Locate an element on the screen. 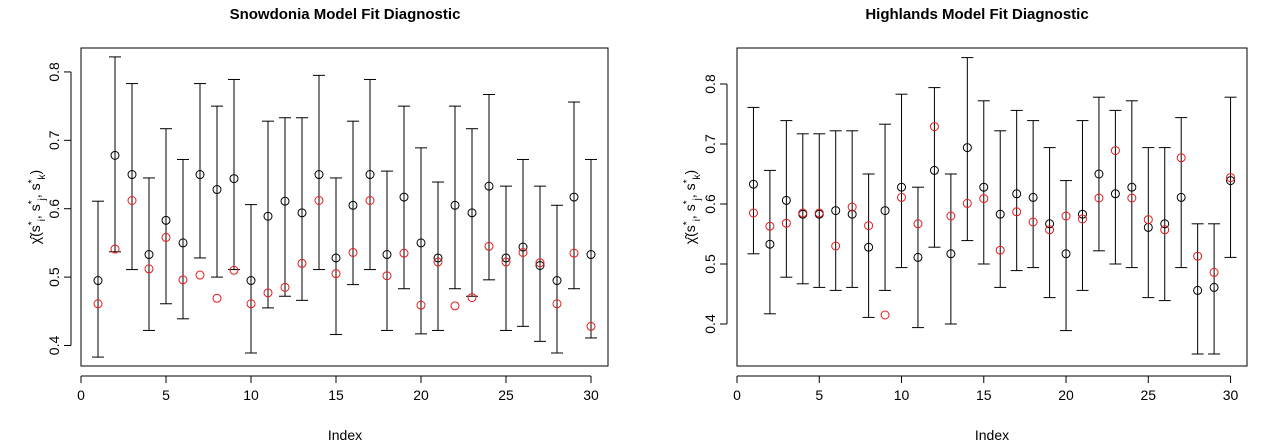 The image size is (1262, 448). x-tick-label: 0 is located at coordinates (737, 395).